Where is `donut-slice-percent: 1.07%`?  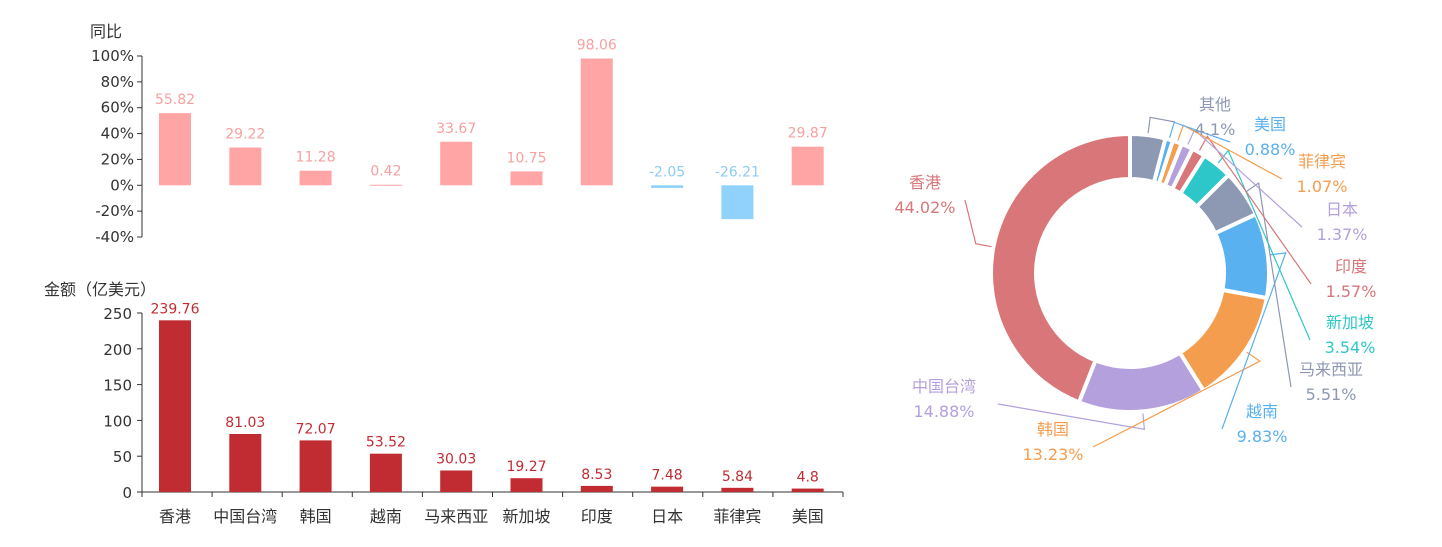 donut-slice-percent: 1.07% is located at coordinates (1322, 186).